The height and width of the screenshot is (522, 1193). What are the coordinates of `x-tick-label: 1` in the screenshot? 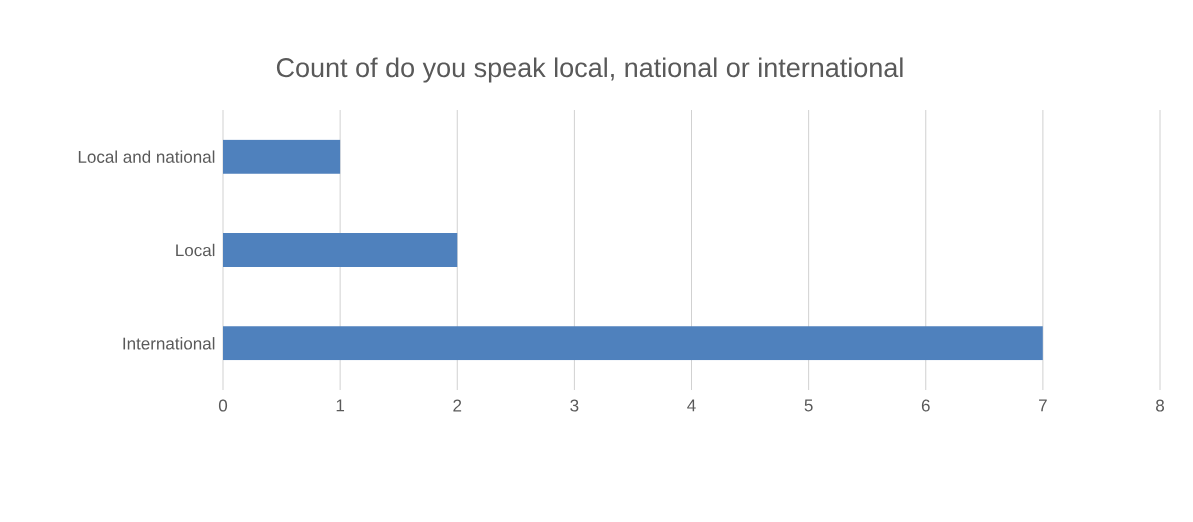 It's located at (340, 405).